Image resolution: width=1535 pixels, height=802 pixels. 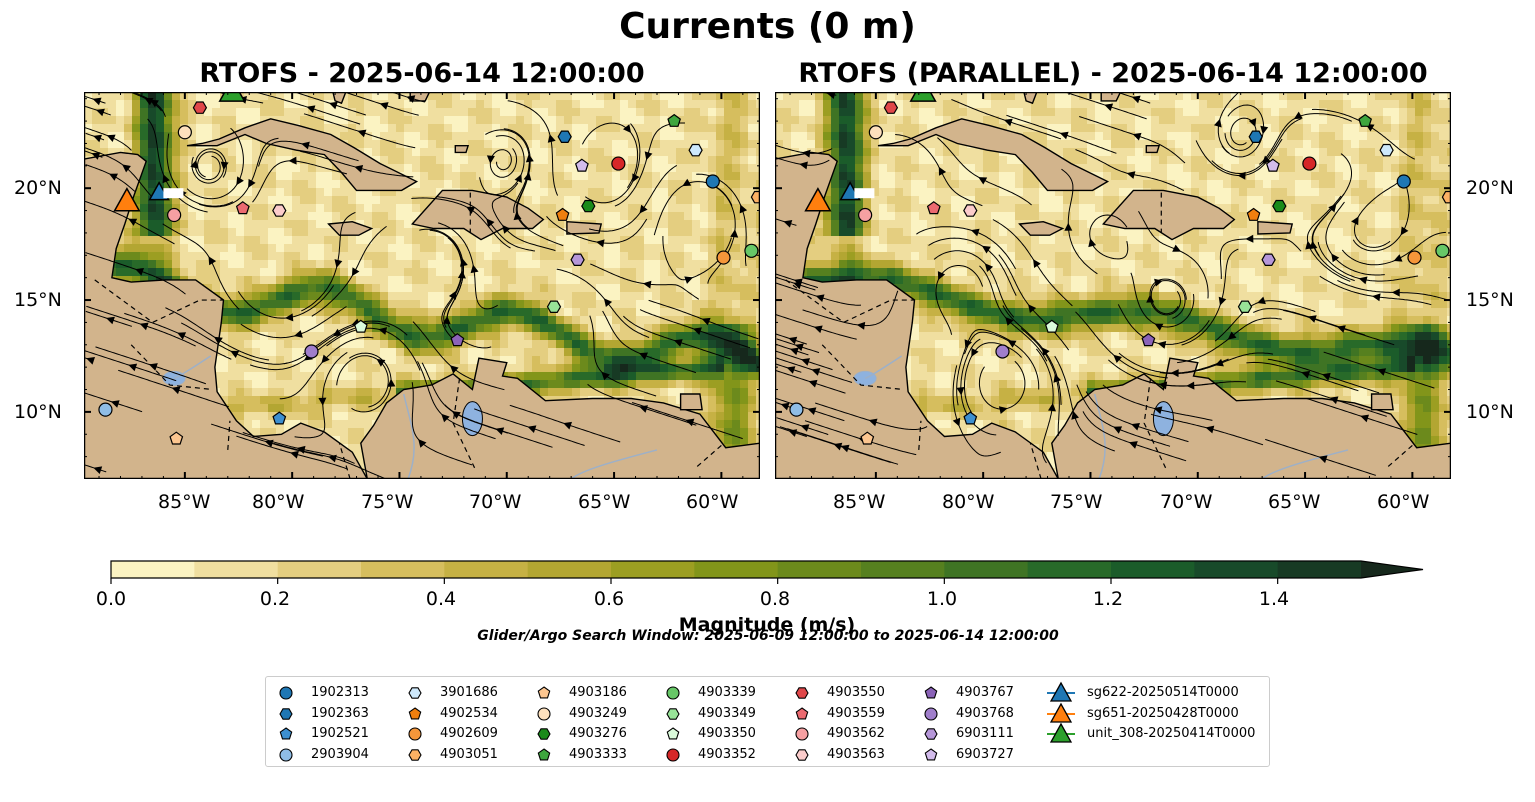 I want to click on legend-label: 1902363, so click(x=340, y=713).